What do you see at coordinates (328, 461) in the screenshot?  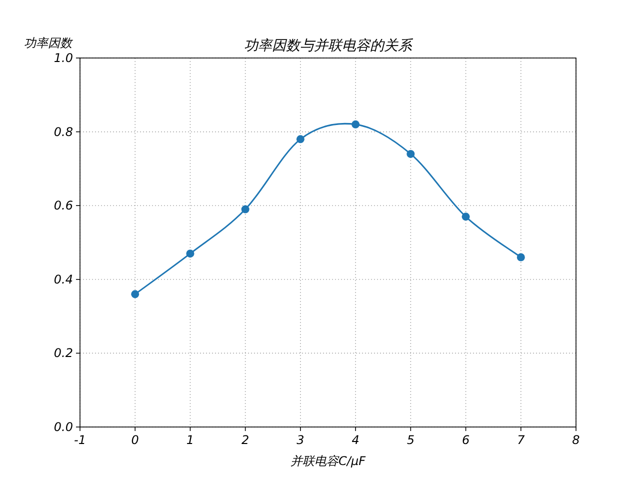 I see `x-axis-title: 并联电容C/μF` at bounding box center [328, 461].